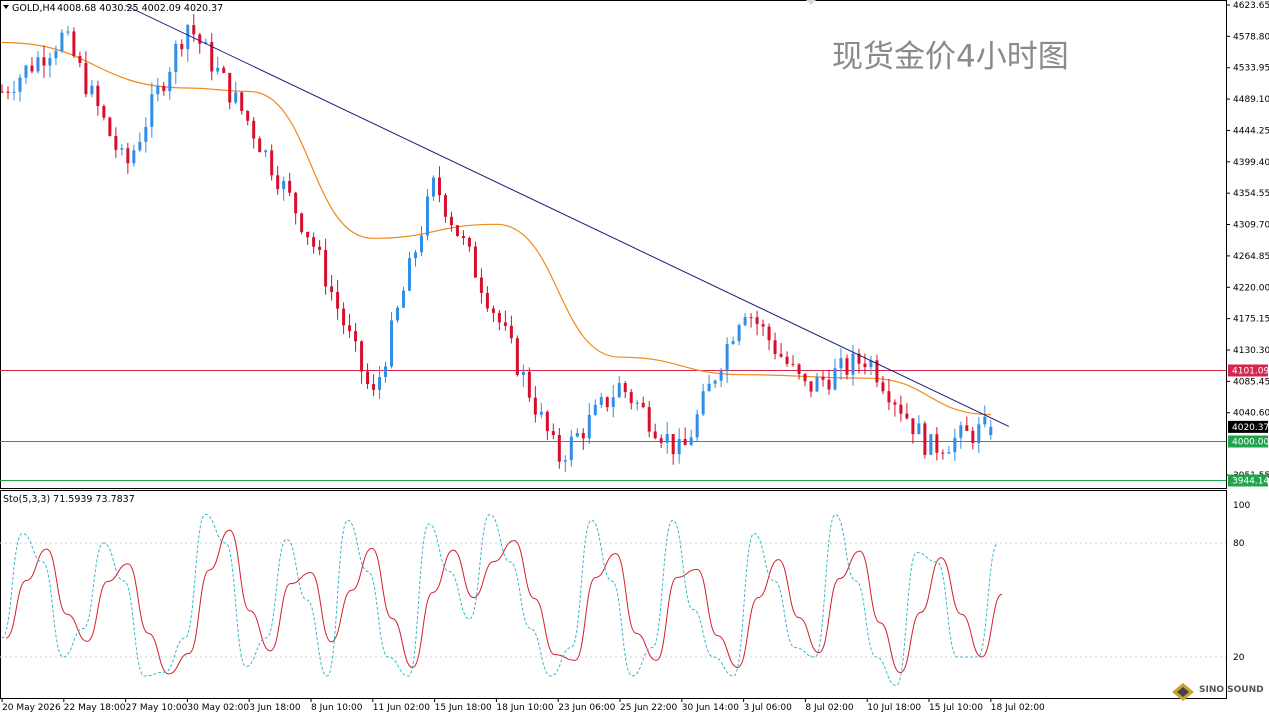 The image size is (1269, 714). I want to click on price-tick-label: 4130.30, so click(1251, 351).